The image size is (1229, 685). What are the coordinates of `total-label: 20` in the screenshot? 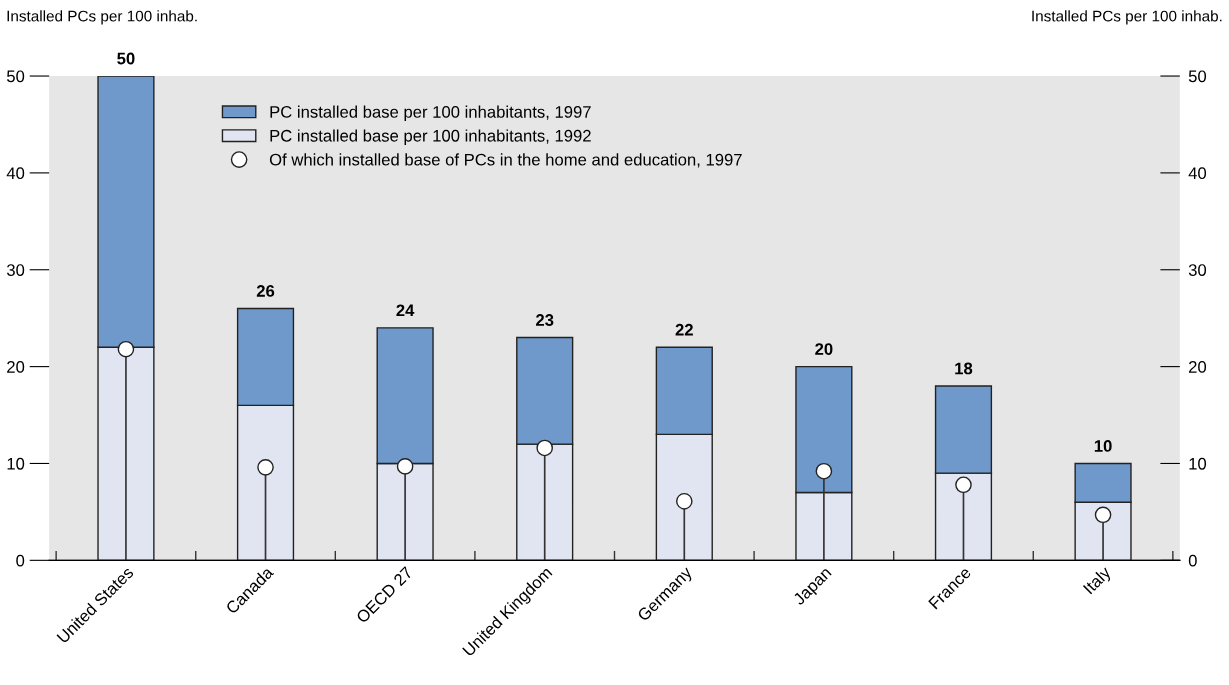 It's located at (824, 349).